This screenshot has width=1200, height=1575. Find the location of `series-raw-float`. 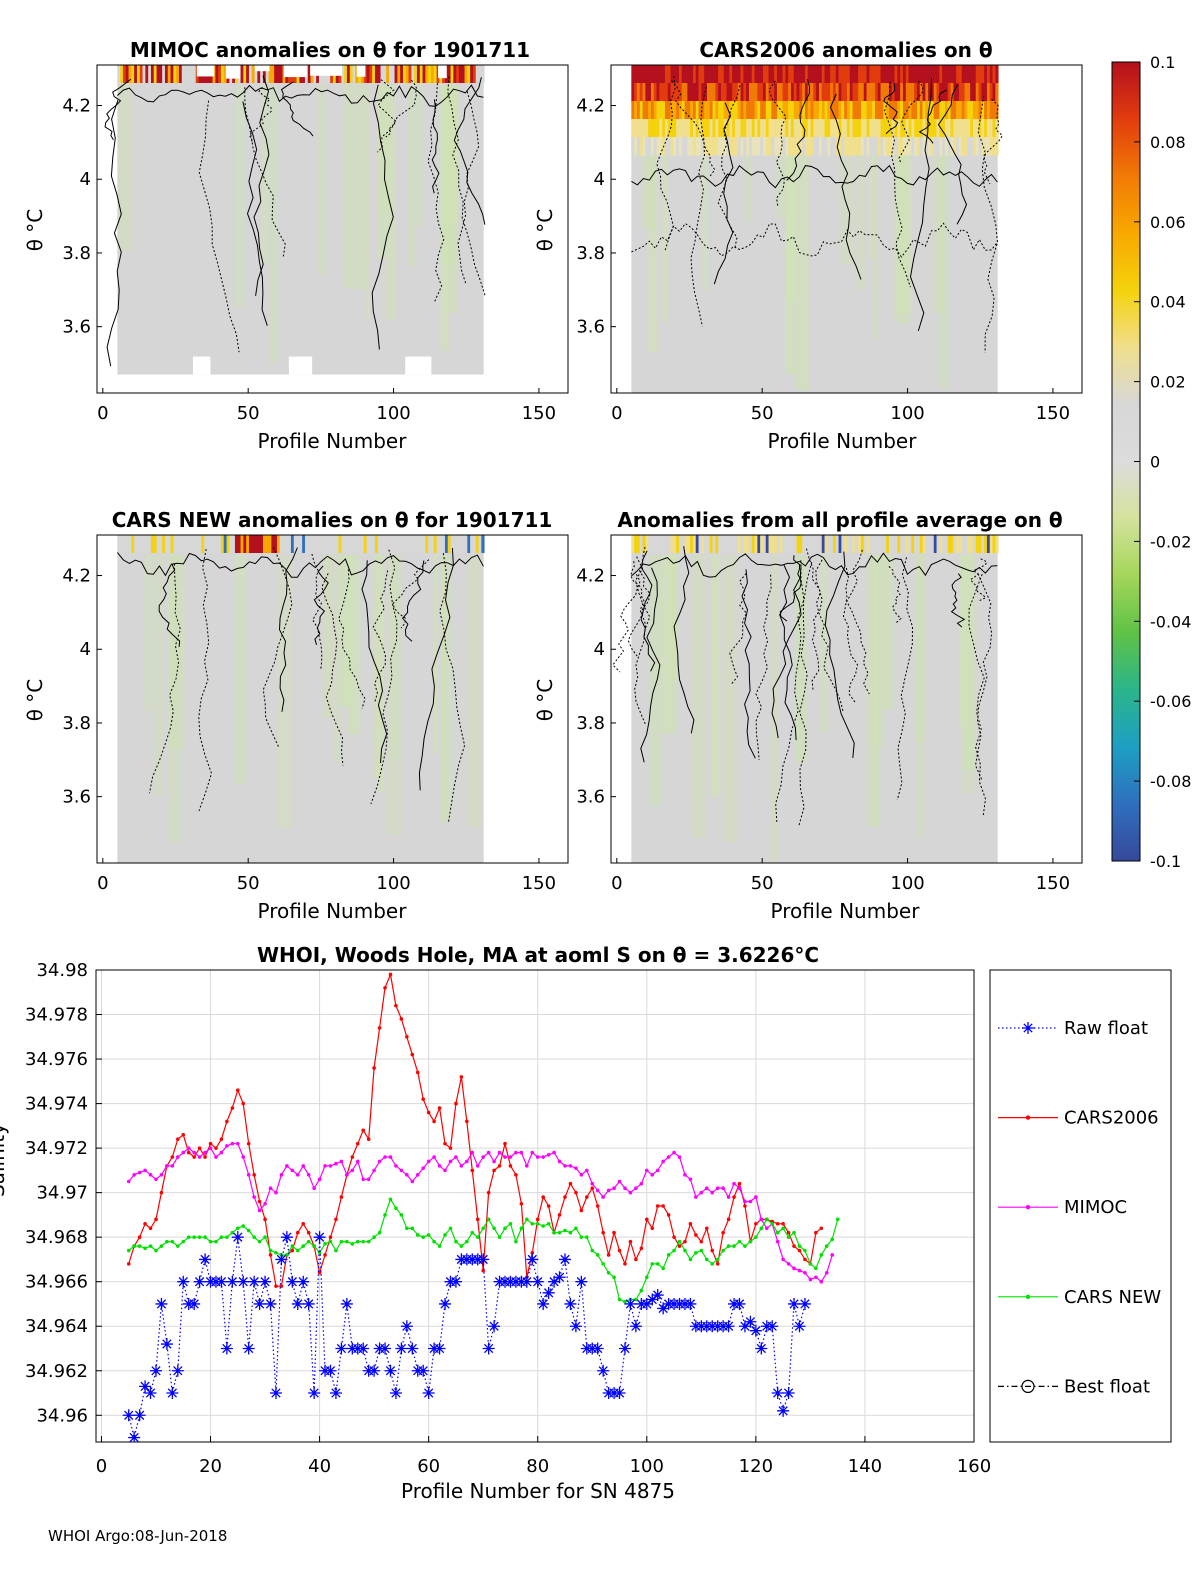

series-raw-float is located at coordinates (466, 1336).